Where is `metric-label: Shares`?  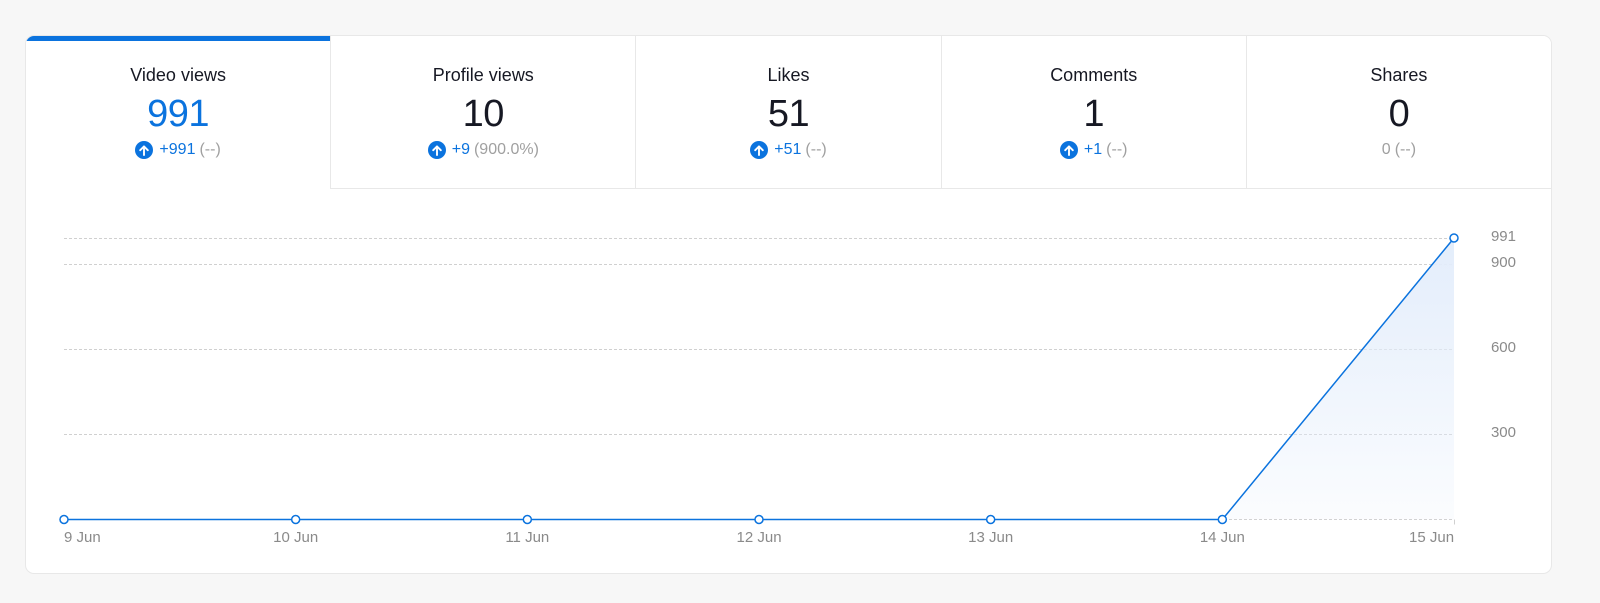 metric-label: Shares is located at coordinates (1399, 75).